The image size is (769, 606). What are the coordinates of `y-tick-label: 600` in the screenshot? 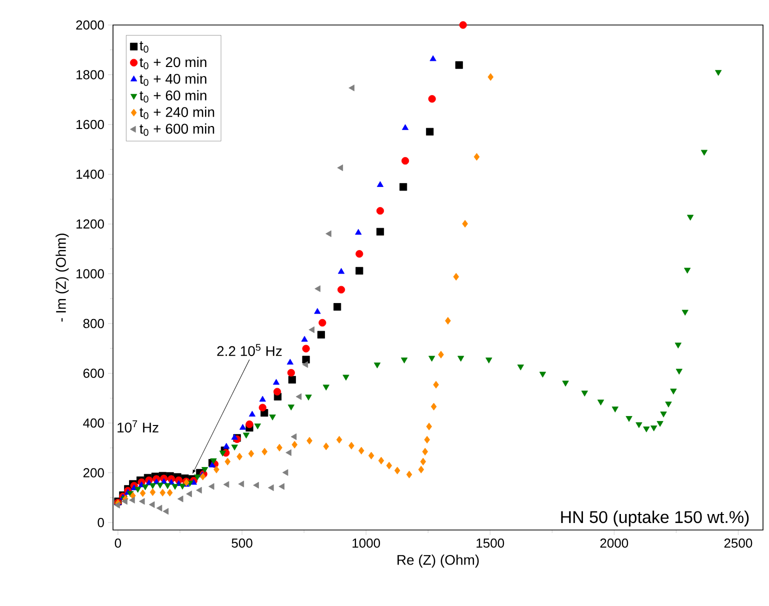 It's located at (93, 373).